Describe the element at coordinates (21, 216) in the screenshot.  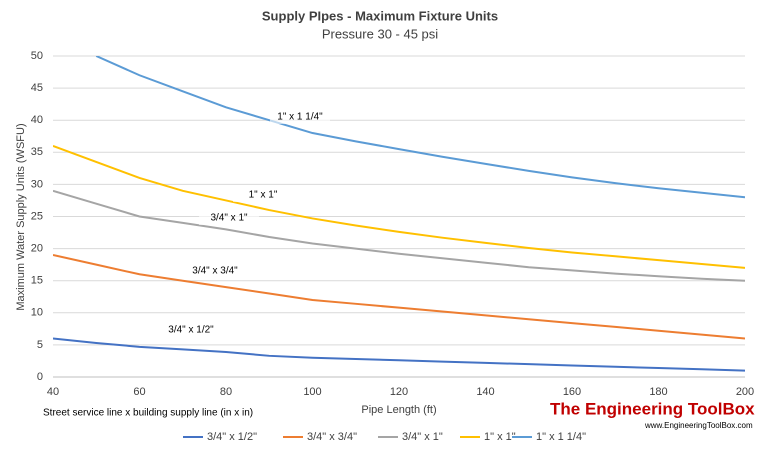
I see `y-axis-label: Maximum Water Supply Units (WSFU)` at that location.